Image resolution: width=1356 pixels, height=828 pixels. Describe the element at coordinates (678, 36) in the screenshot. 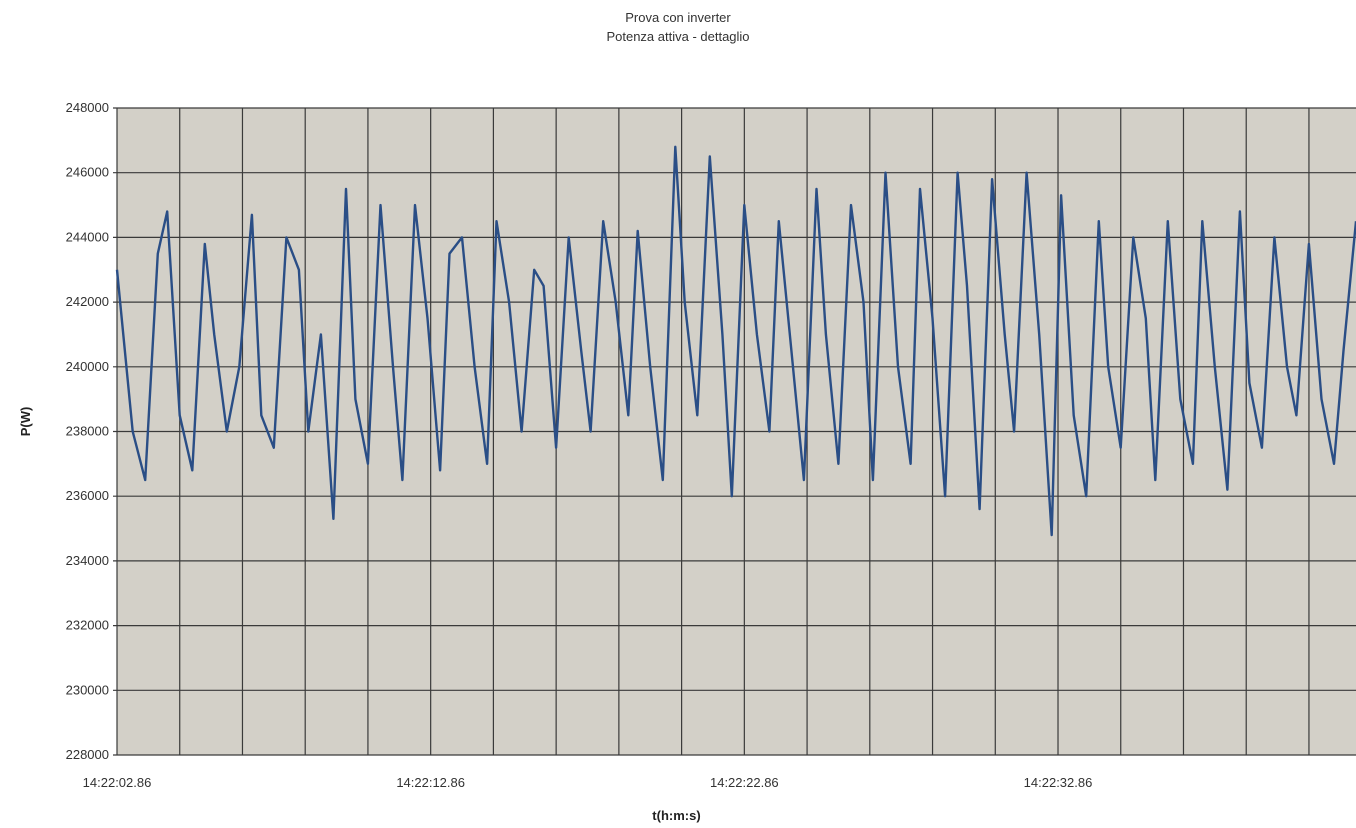

I see `chart-subtitle: Potenza attiva - dettaglio` at that location.